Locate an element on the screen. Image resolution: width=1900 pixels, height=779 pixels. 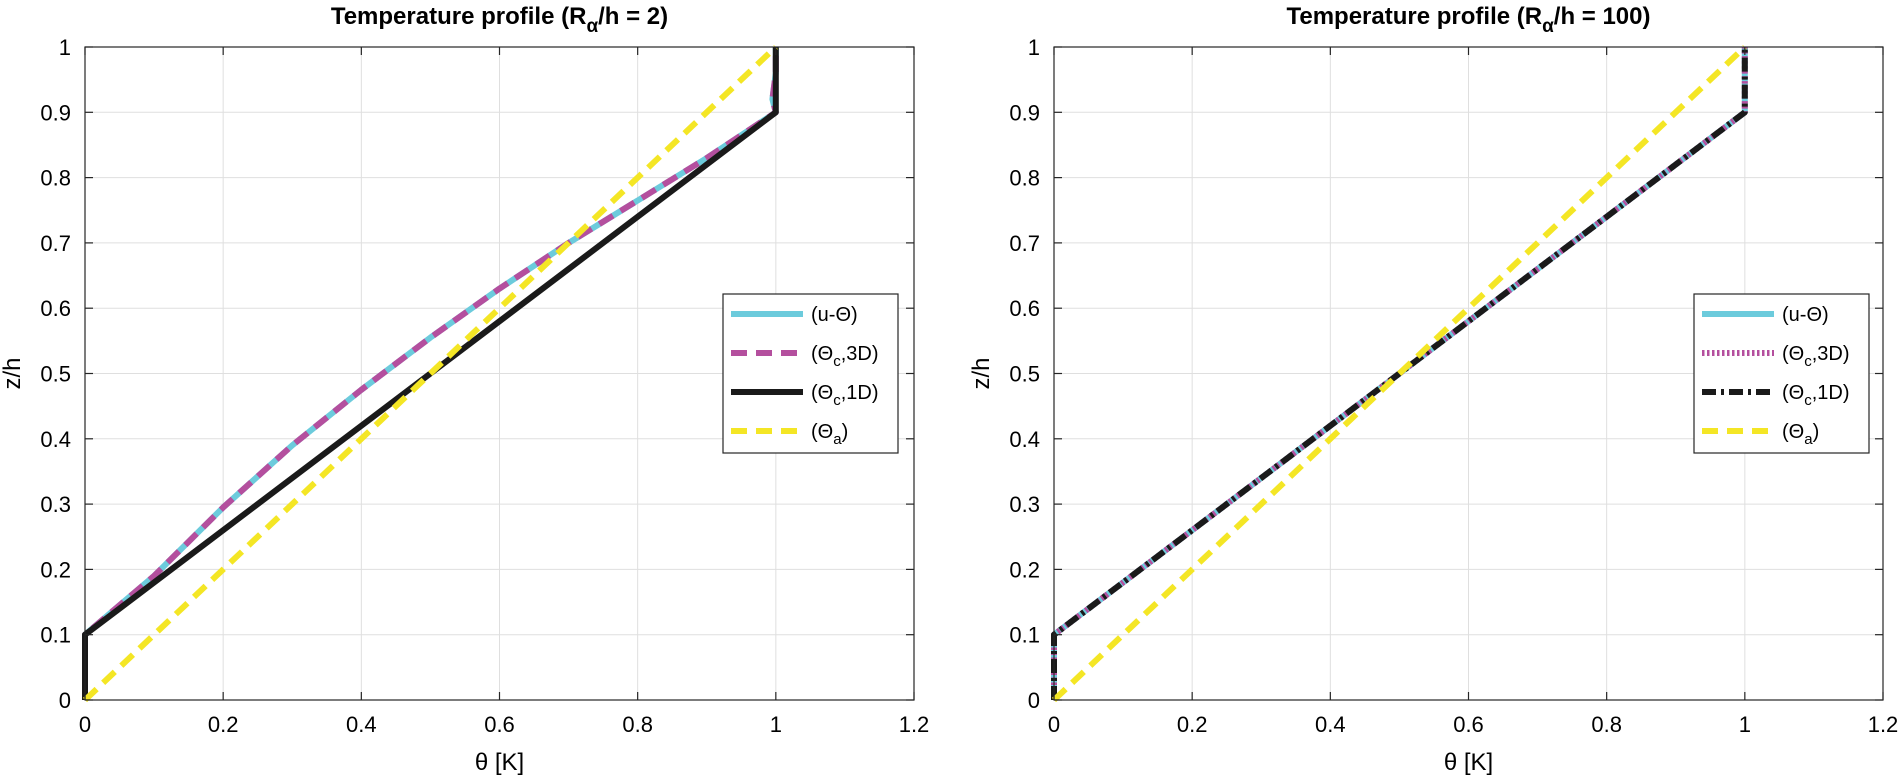
chart-title: Temperature profile (Rα/h = 2) is located at coordinates (499, 20).